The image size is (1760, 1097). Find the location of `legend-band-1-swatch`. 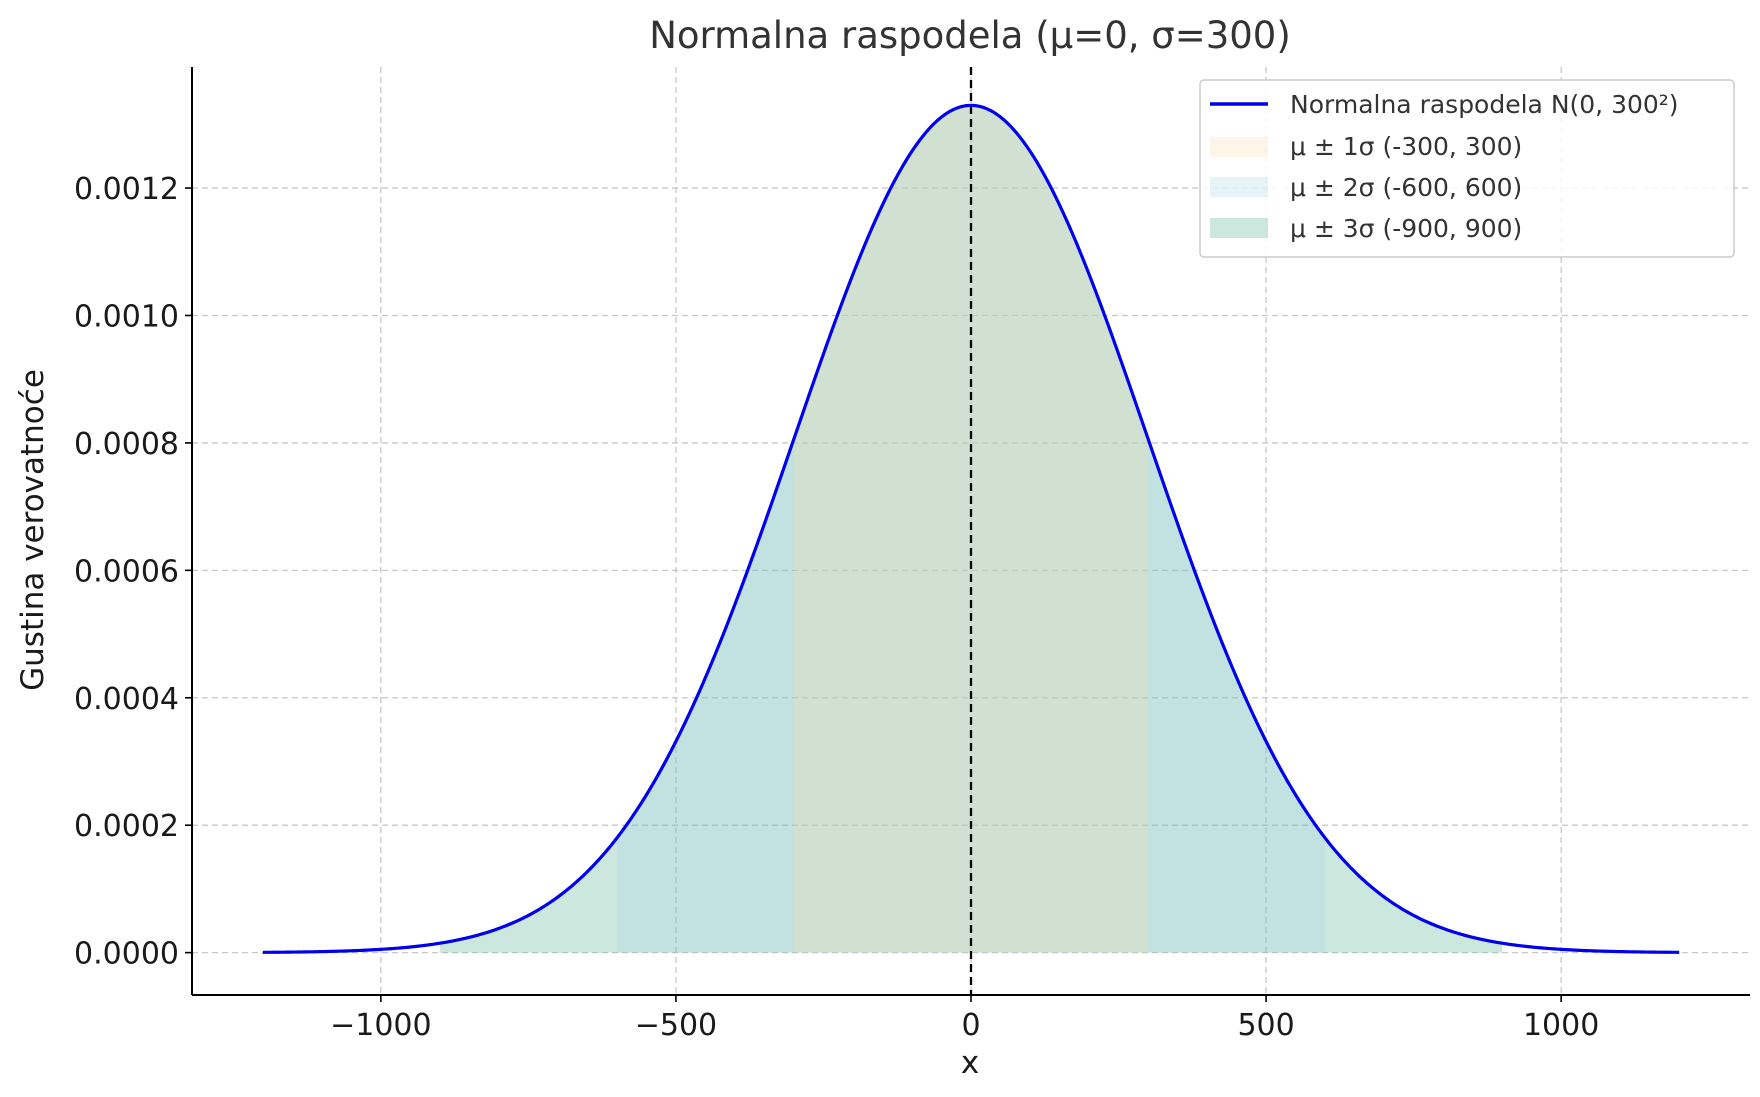

legend-band-1-swatch is located at coordinates (1239, 147).